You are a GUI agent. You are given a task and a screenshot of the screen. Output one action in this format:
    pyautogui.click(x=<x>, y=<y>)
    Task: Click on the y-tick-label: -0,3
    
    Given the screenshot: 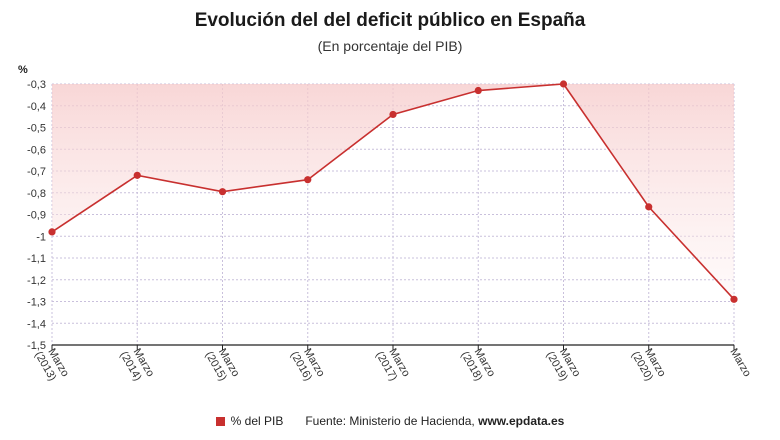 What is the action you would take?
    pyautogui.click(x=36, y=85)
    